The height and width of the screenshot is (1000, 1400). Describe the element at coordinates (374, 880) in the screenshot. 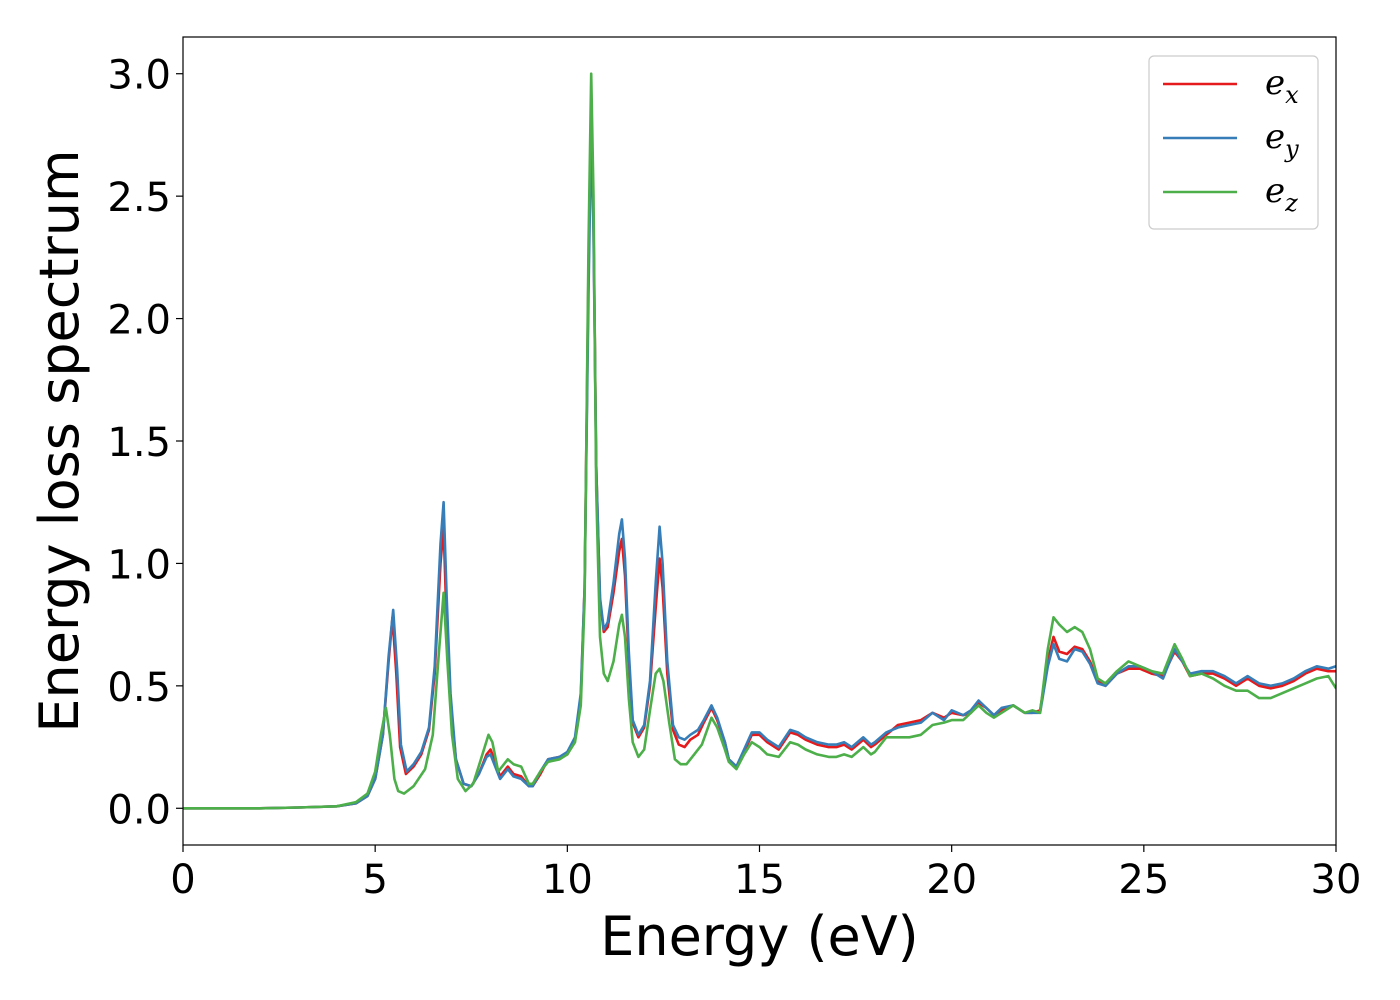

I see `x-tick-label: 5` at that location.